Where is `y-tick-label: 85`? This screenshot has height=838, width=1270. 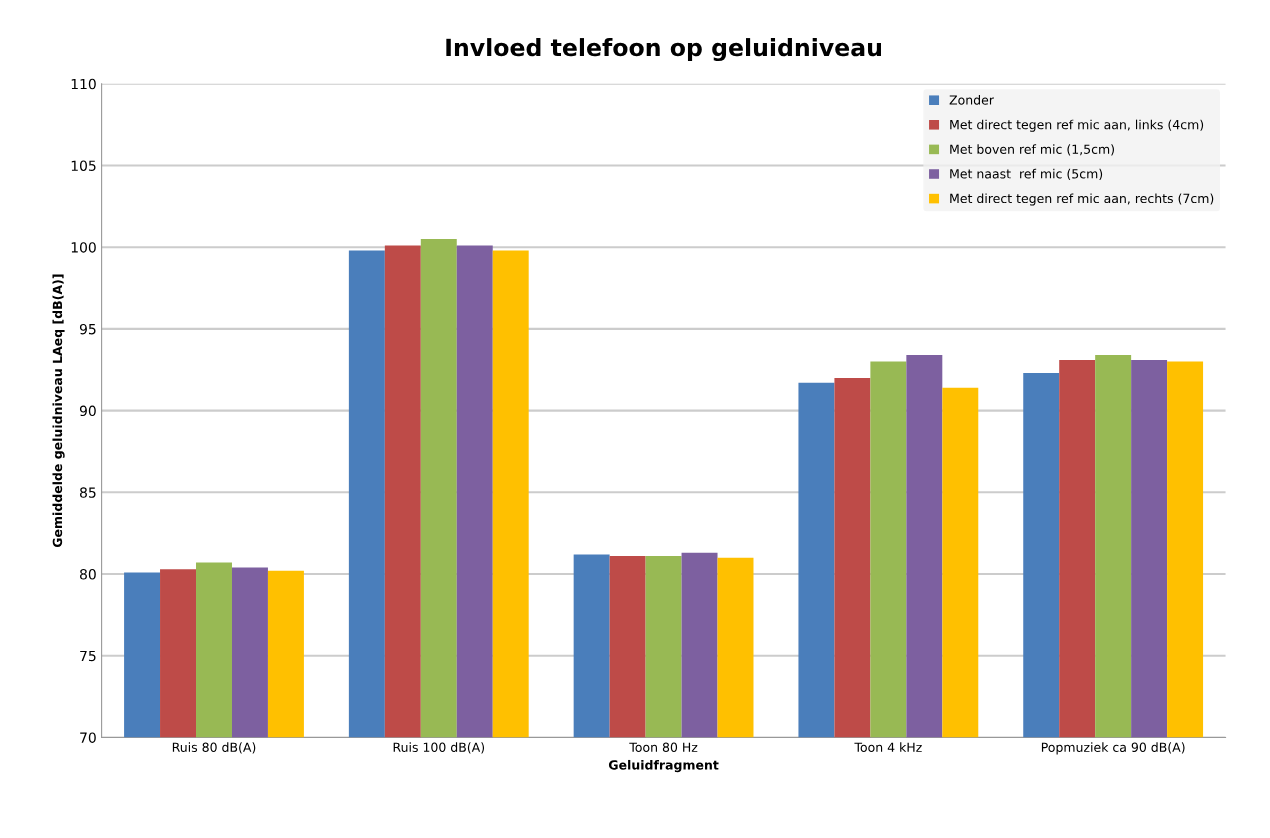 y-tick-label: 85 is located at coordinates (88, 492).